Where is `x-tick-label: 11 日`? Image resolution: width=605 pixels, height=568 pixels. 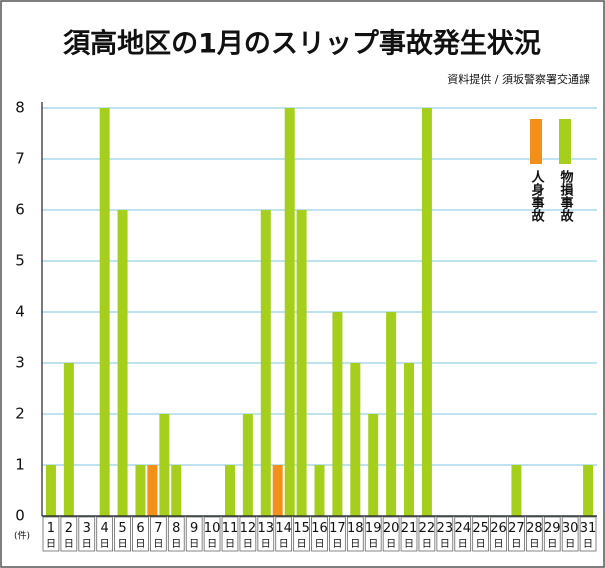 x-tick-label: 11 日 is located at coordinates (230, 536).